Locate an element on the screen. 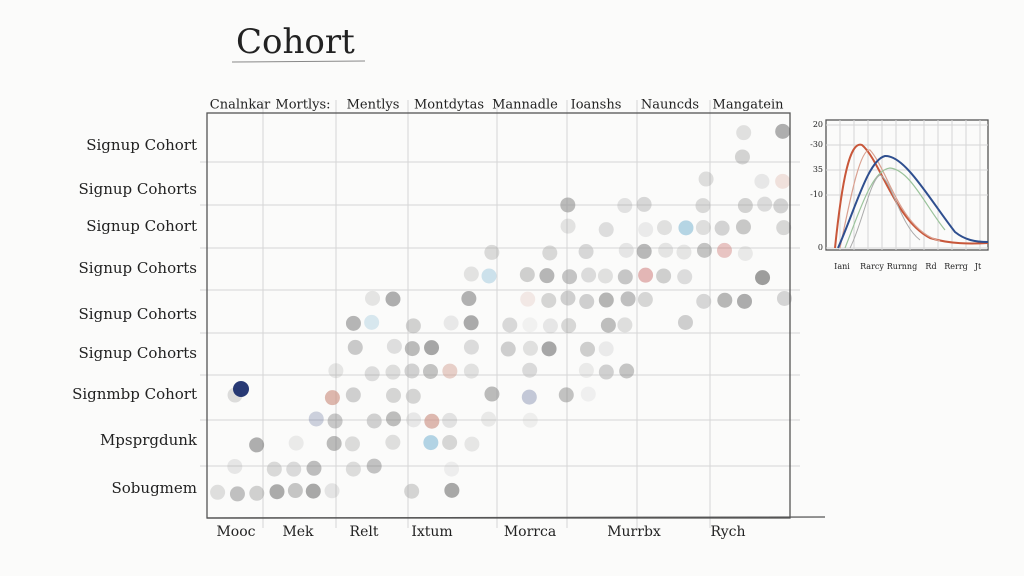 The height and width of the screenshot is (576, 1024). mini-y-label: -10 is located at coordinates (816, 194).